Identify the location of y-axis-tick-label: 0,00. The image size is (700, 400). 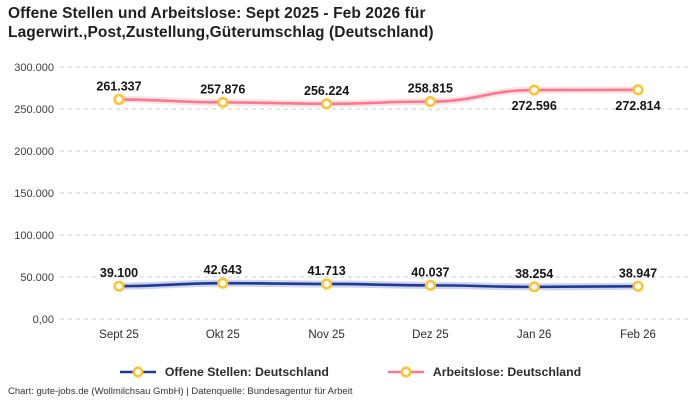
(43, 320).